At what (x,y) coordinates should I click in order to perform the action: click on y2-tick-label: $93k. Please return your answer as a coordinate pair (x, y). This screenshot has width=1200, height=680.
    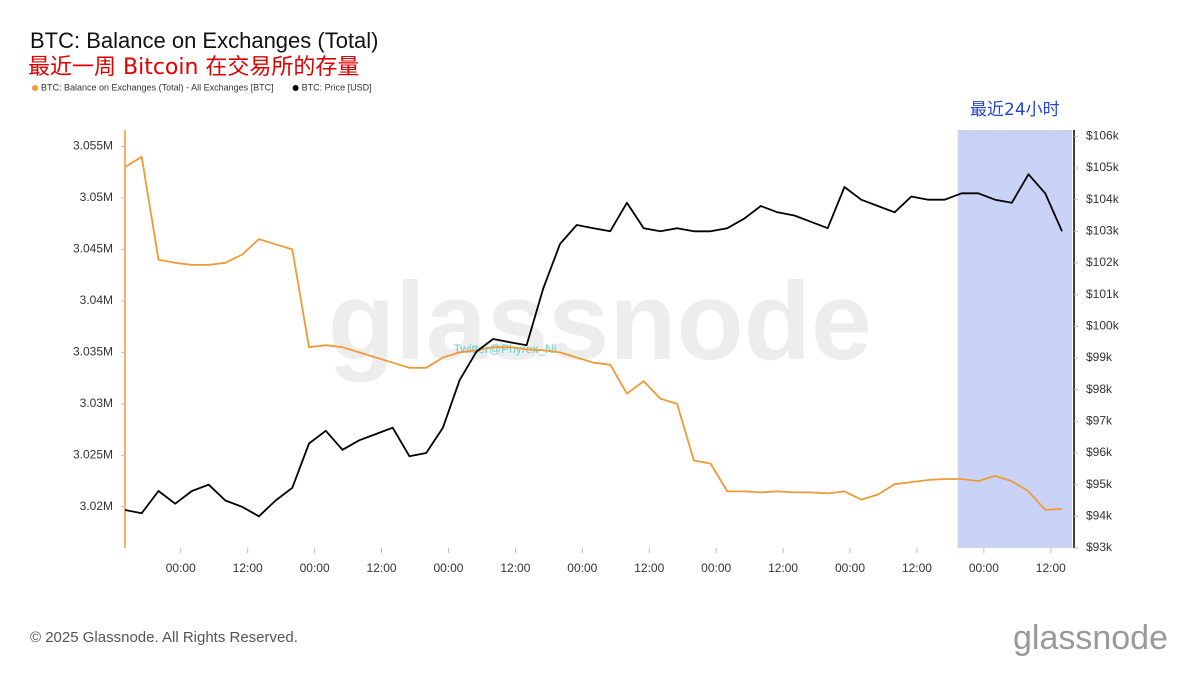
    Looking at the image, I should click on (1099, 547).